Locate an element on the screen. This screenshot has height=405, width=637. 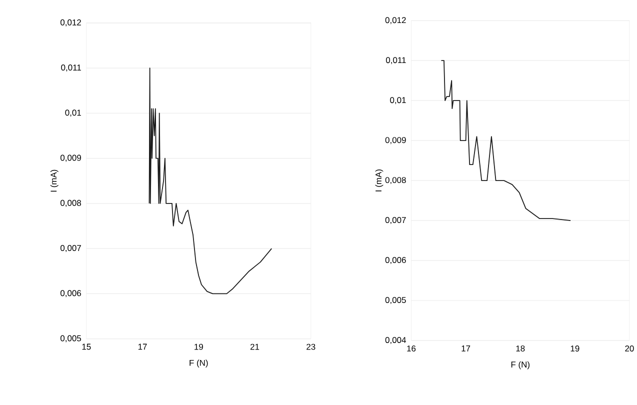
line-series is located at coordinates (505, 141).